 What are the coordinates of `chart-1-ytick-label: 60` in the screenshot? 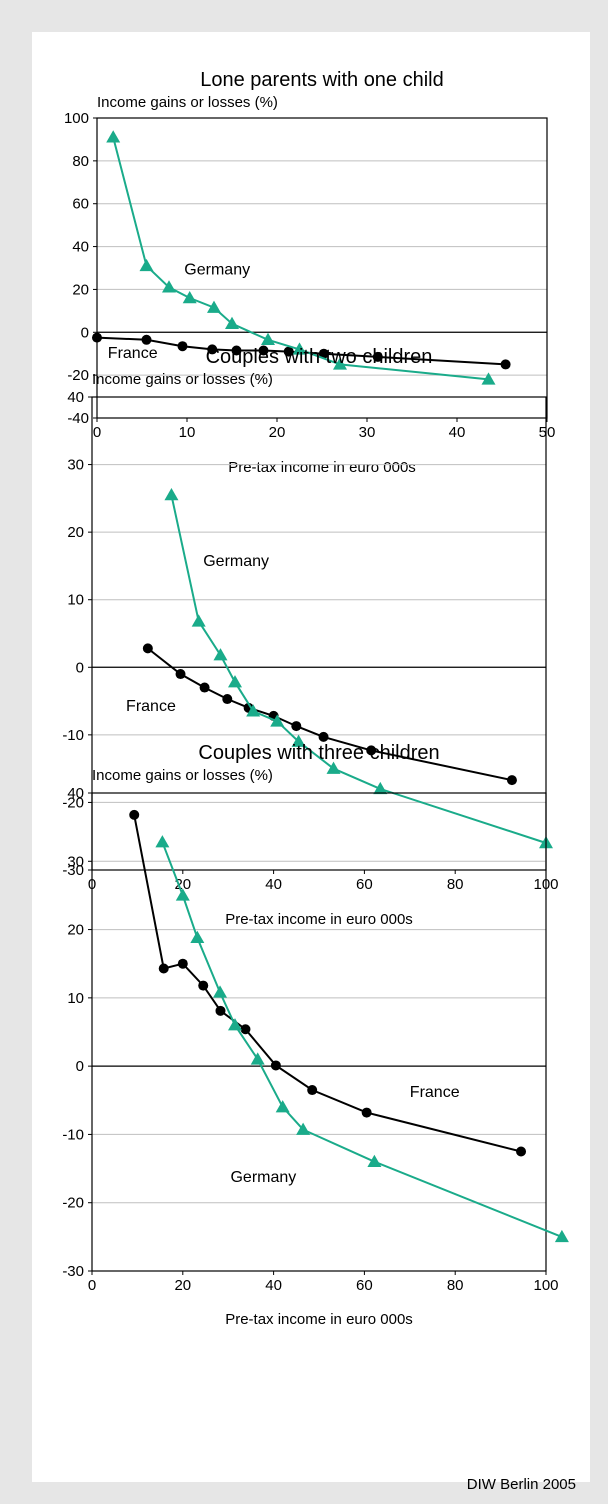 It's located at (80, 204).